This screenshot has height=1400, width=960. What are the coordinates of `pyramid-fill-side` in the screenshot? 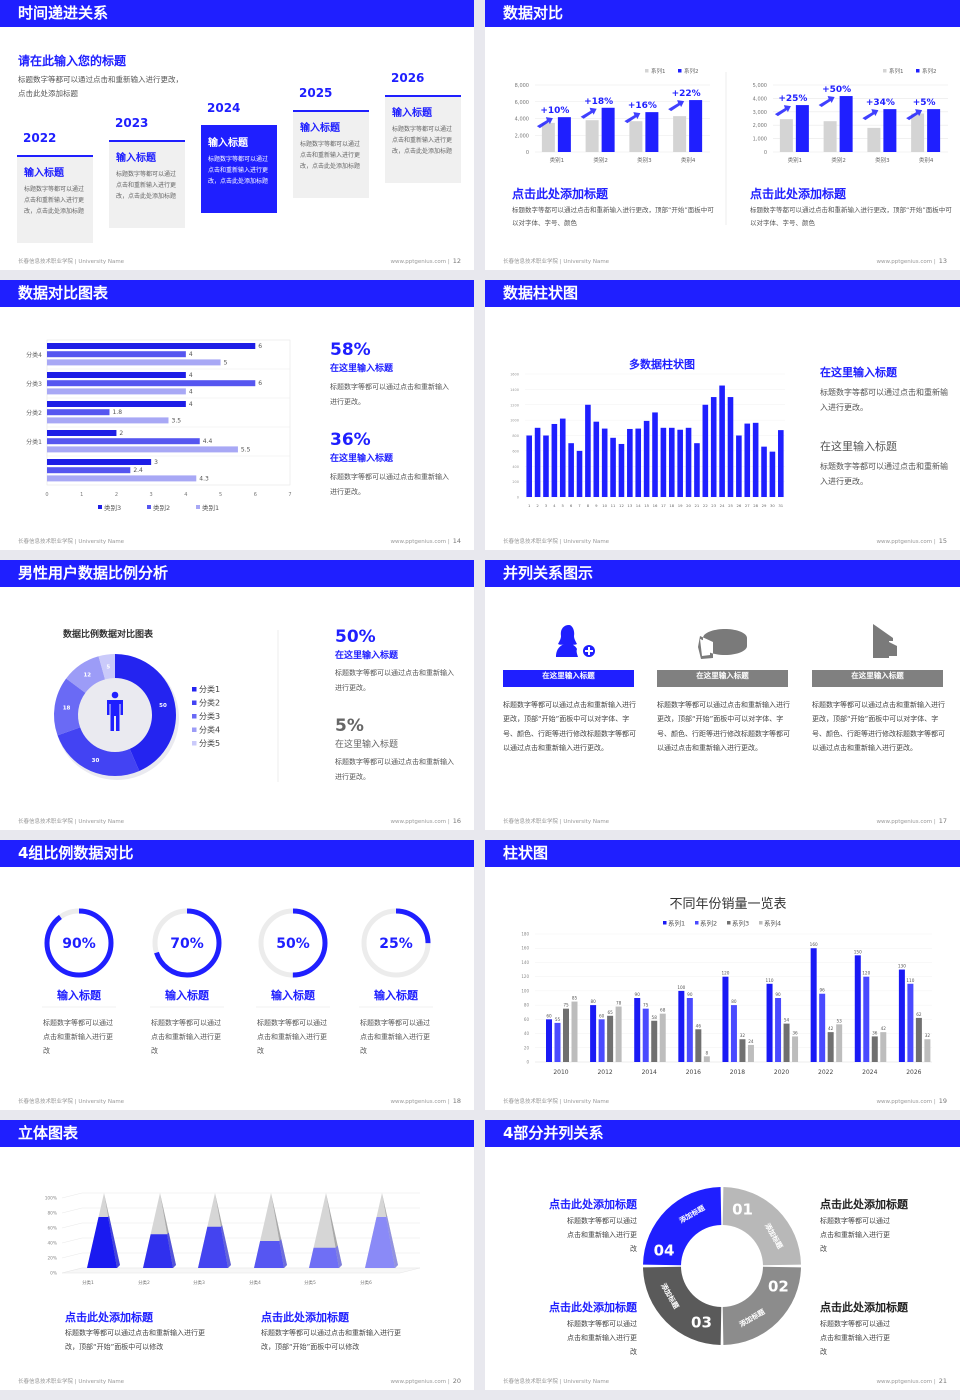 It's located at (392, 1242).